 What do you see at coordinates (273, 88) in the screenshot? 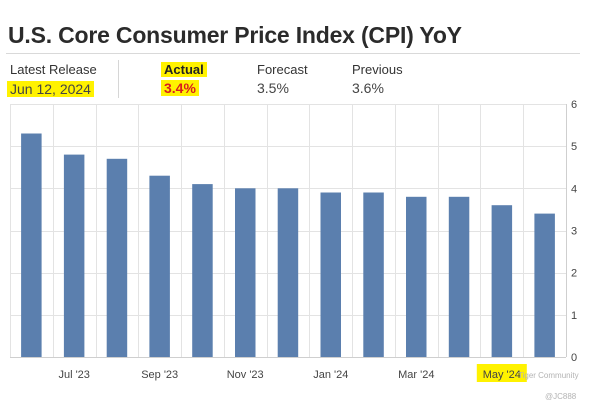
I see `forecast-value: 3.5%` at bounding box center [273, 88].